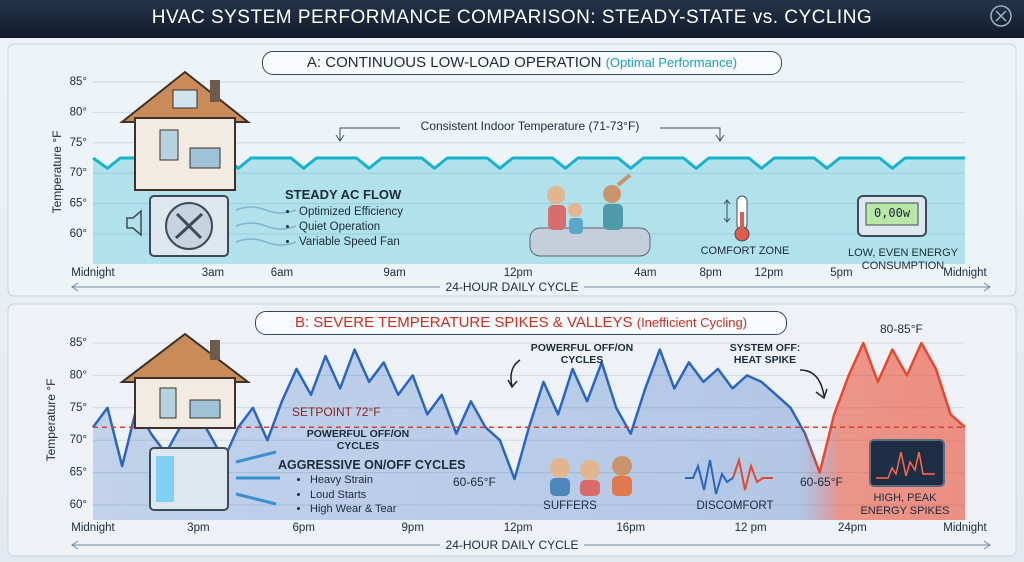 The image size is (1024, 562). Describe the element at coordinates (336, 412) in the screenshot. I see `setpoint-label: SETPOINT 72°F` at that location.